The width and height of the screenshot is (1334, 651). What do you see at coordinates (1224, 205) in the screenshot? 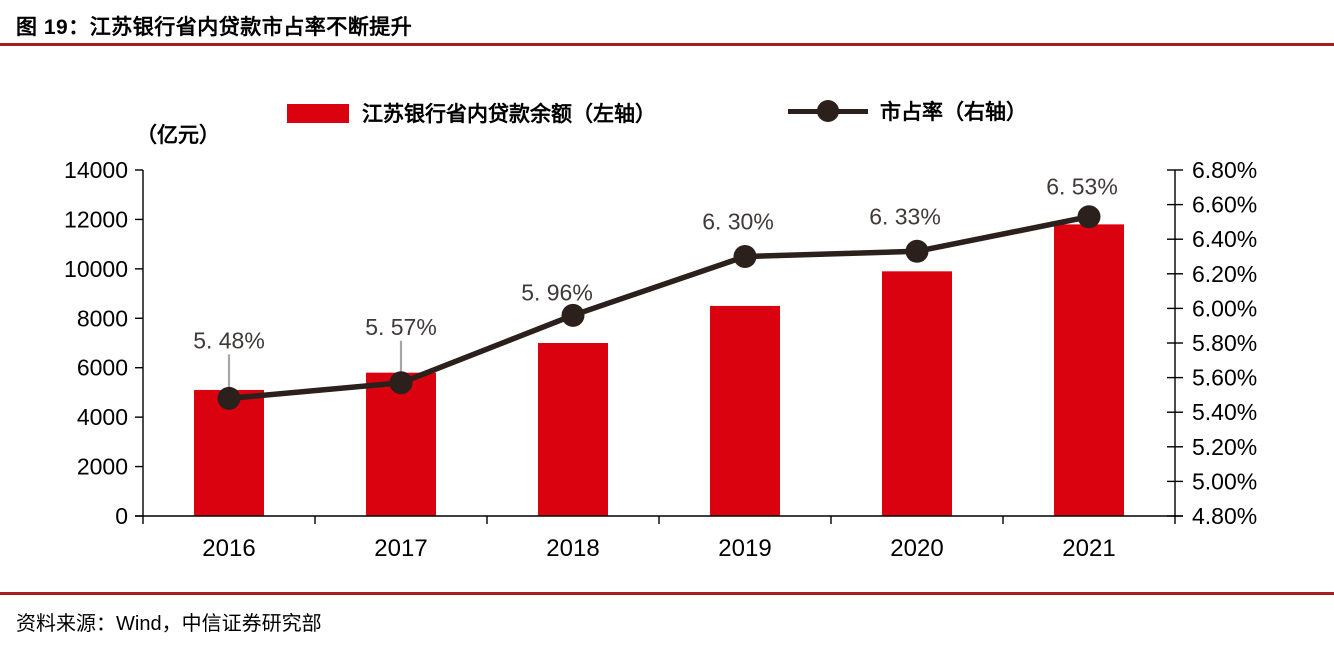
I see `right-axis-tick-label: 6.60%` at bounding box center [1224, 205].